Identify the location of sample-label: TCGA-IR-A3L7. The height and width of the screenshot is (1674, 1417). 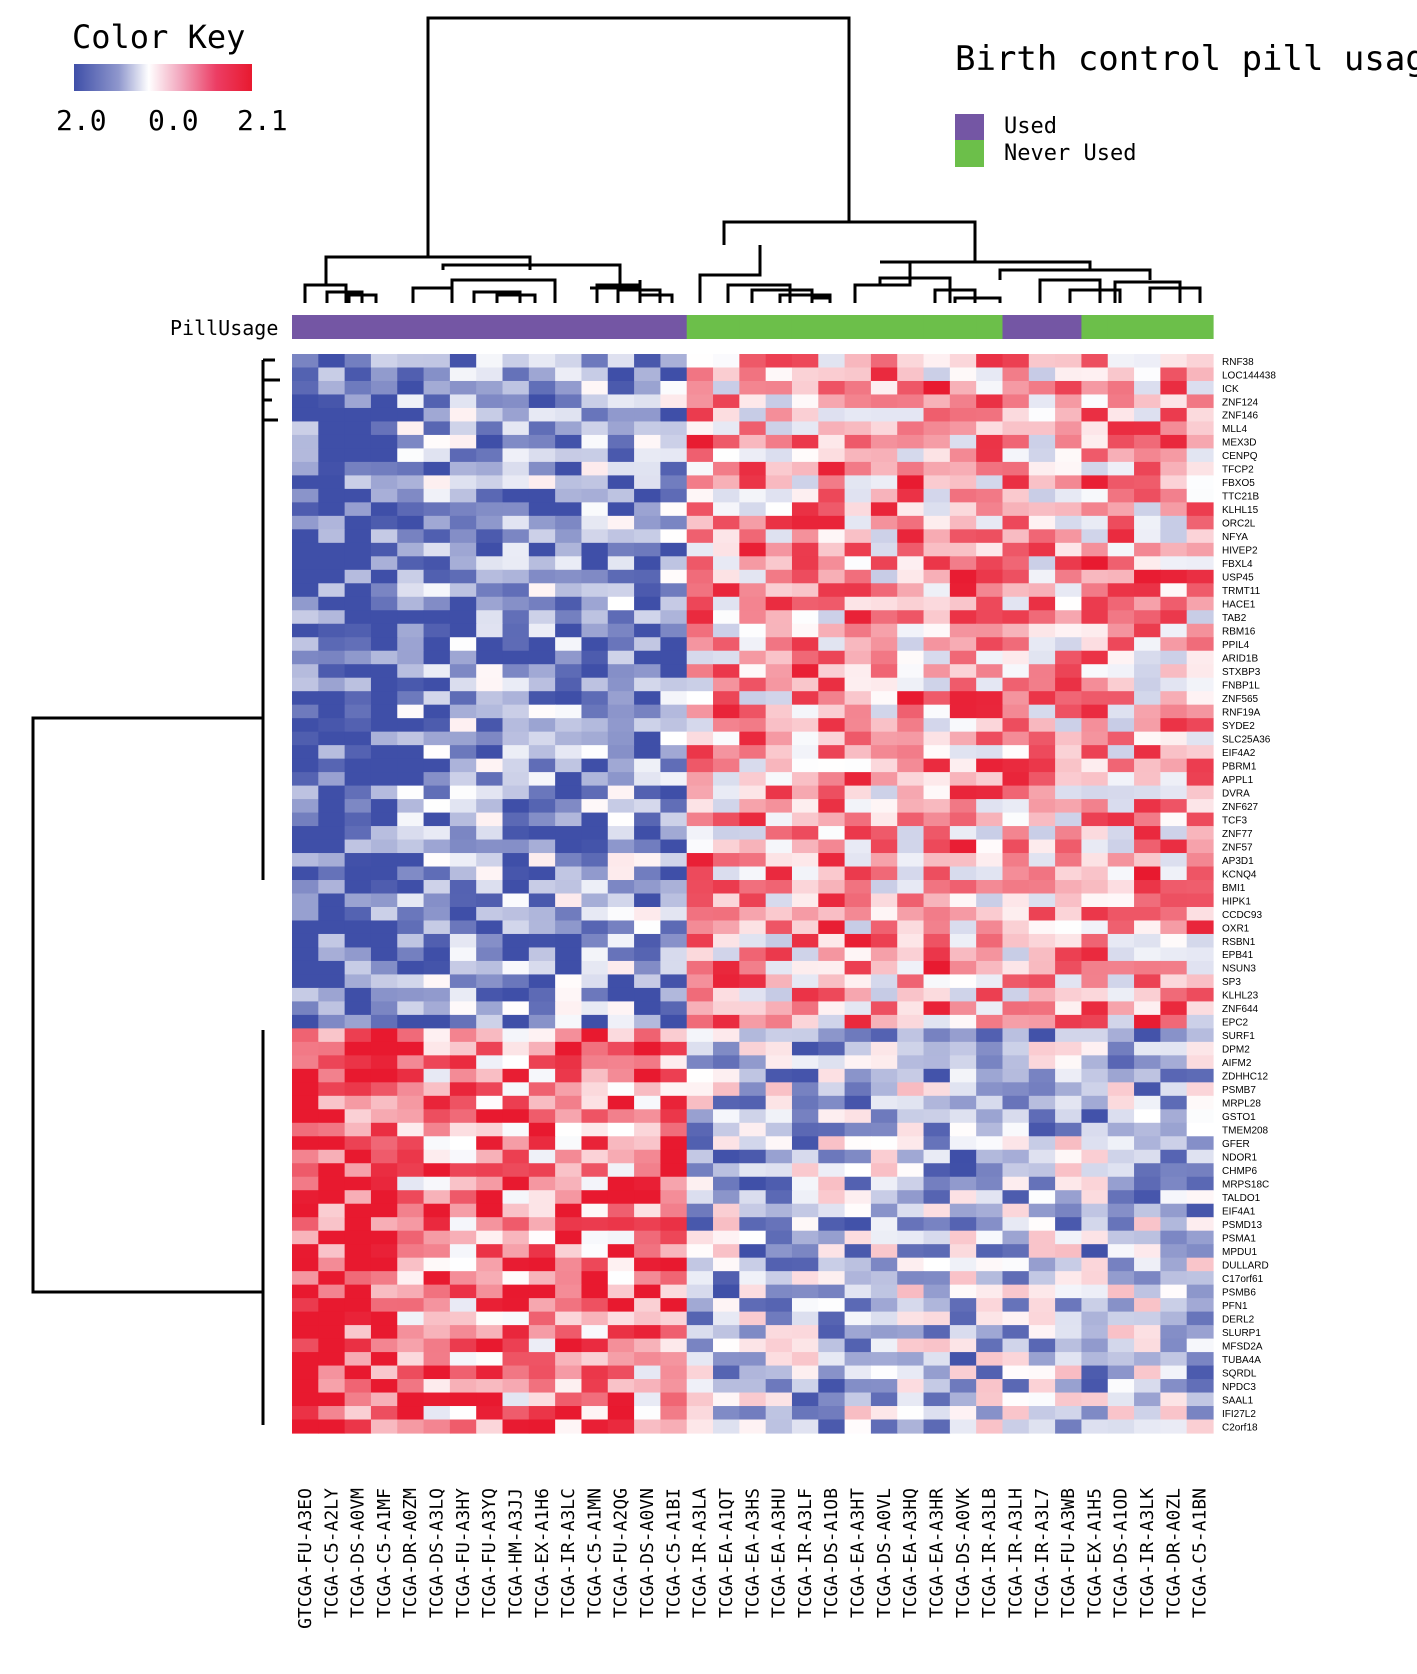
(1042, 1553).